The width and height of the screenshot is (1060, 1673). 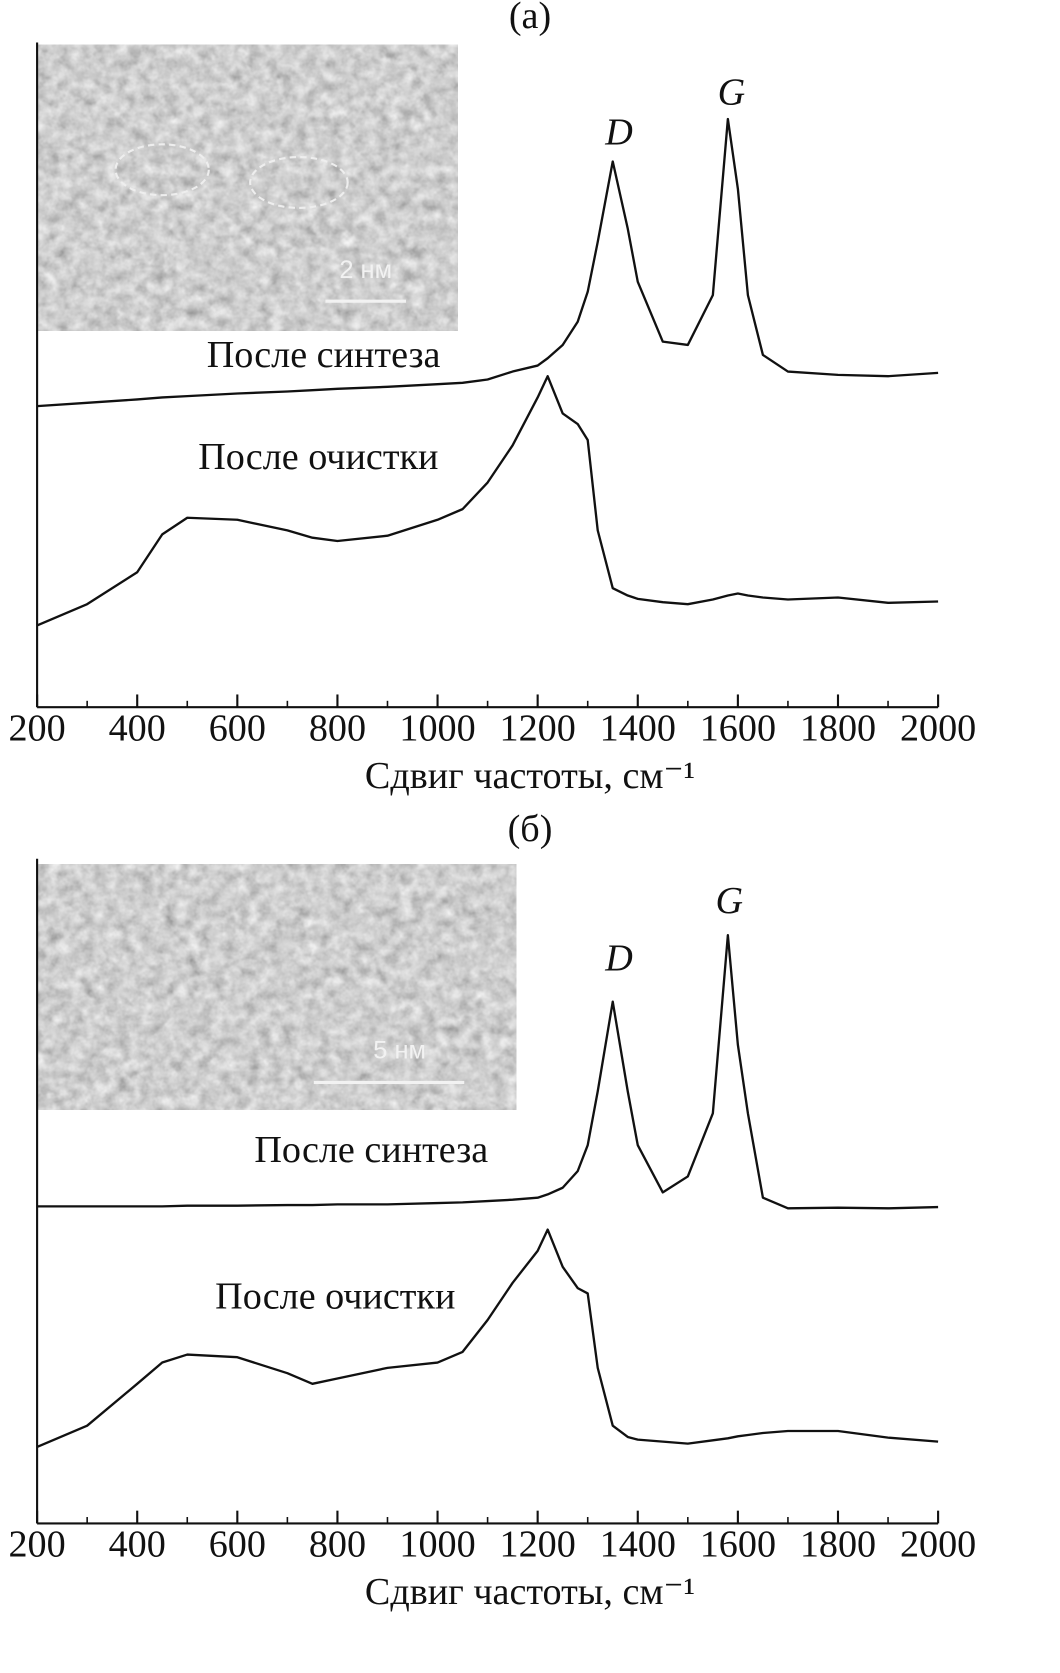 I want to click on panel-title: (а), so click(x=530, y=18).